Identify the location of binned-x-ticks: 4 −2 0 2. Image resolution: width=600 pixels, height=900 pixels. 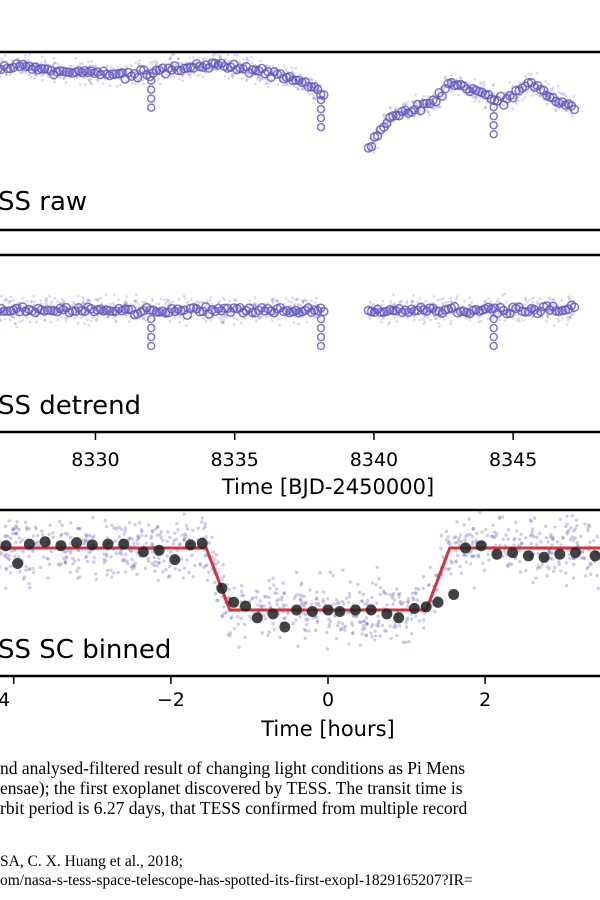
(245, 693).